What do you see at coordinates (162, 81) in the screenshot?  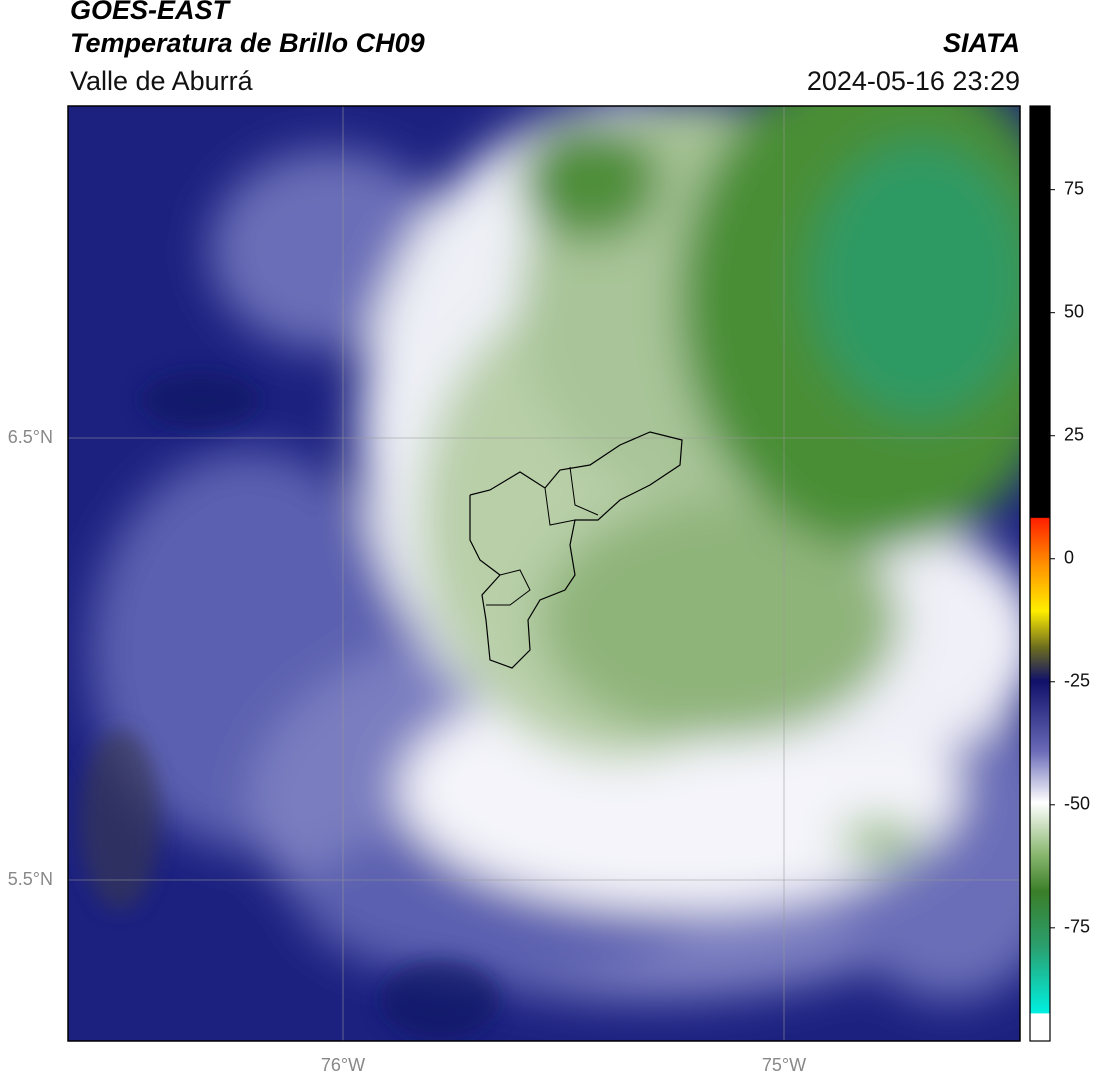 I see `region: Valle de Aburrá` at bounding box center [162, 81].